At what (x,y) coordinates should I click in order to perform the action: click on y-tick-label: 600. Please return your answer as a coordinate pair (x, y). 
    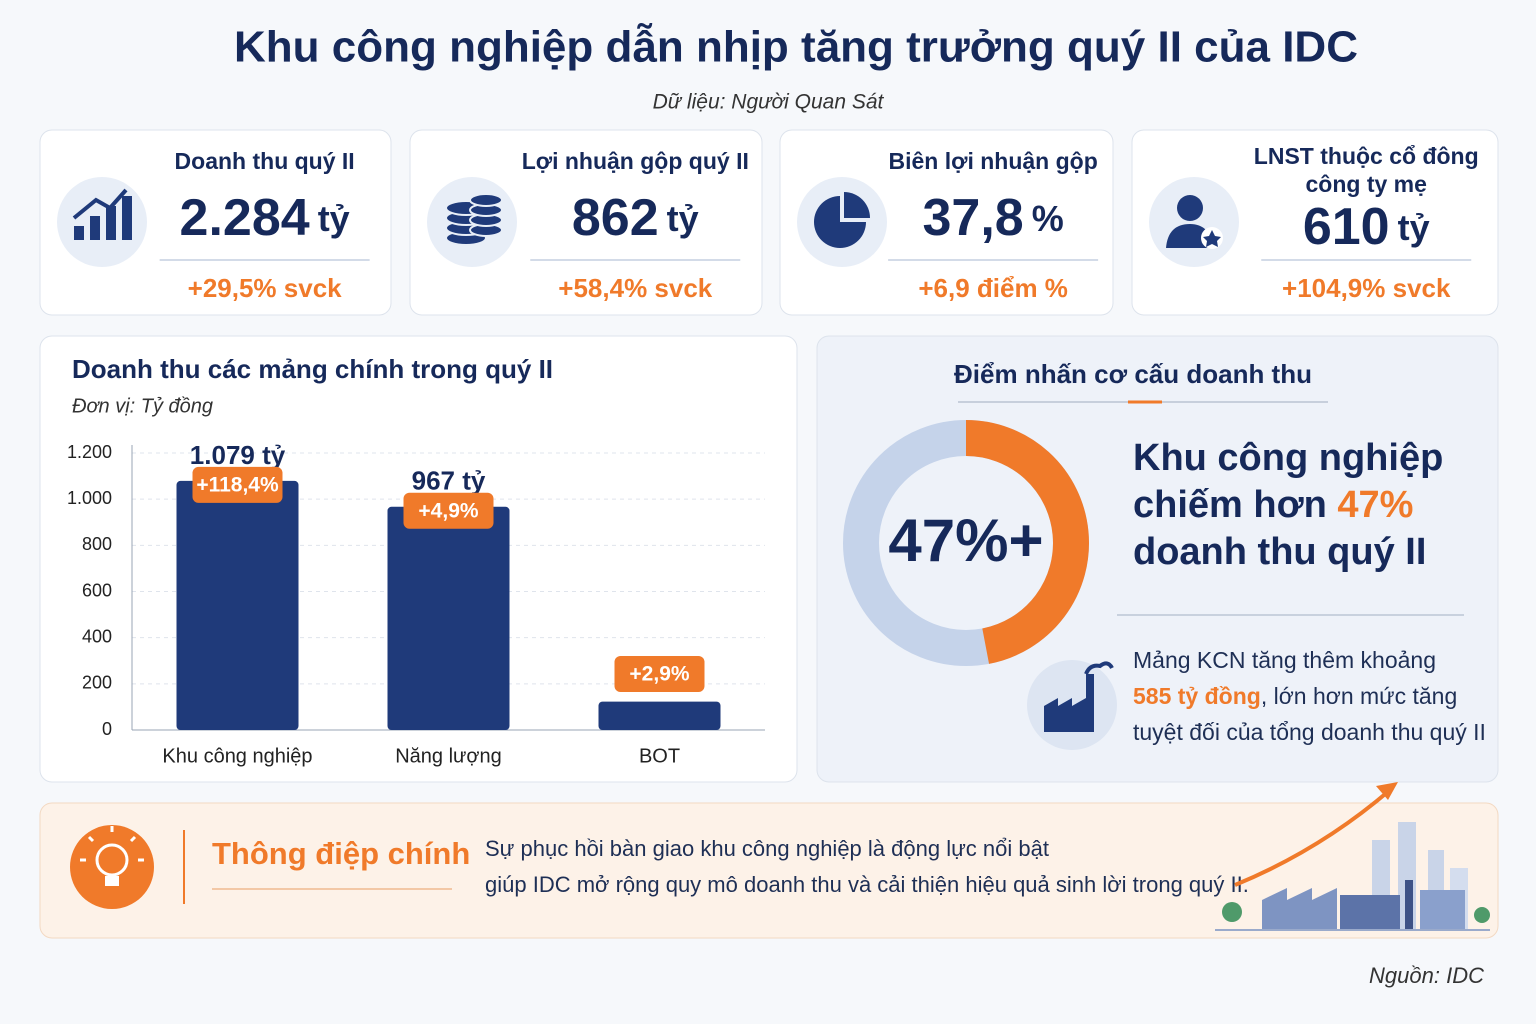
    Looking at the image, I should click on (97, 590).